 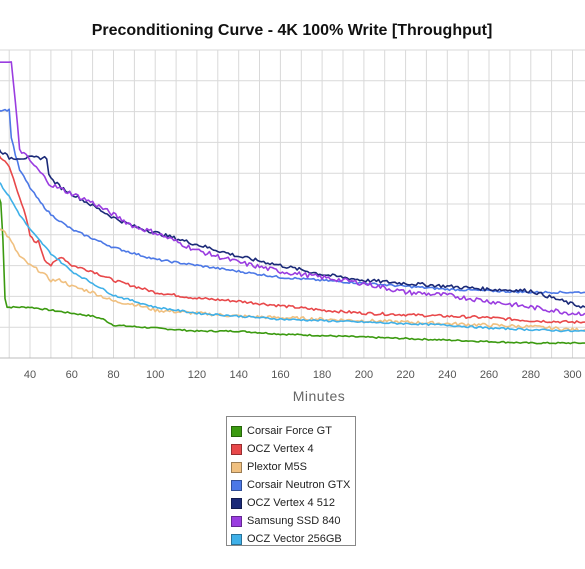 I want to click on tick-layer: 40 60 80 100 120 140 160 180 200 220 240 260 280 300, so click(x=303, y=375).